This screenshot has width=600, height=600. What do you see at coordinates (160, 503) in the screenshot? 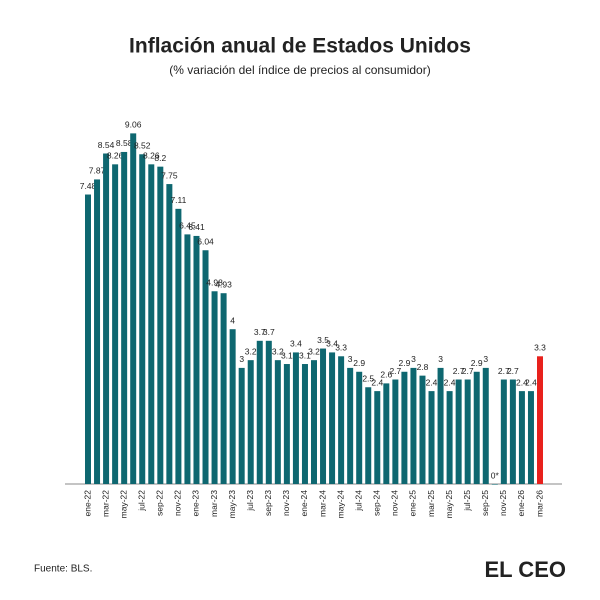
I see `x-tick-label: sep-22` at bounding box center [160, 503].